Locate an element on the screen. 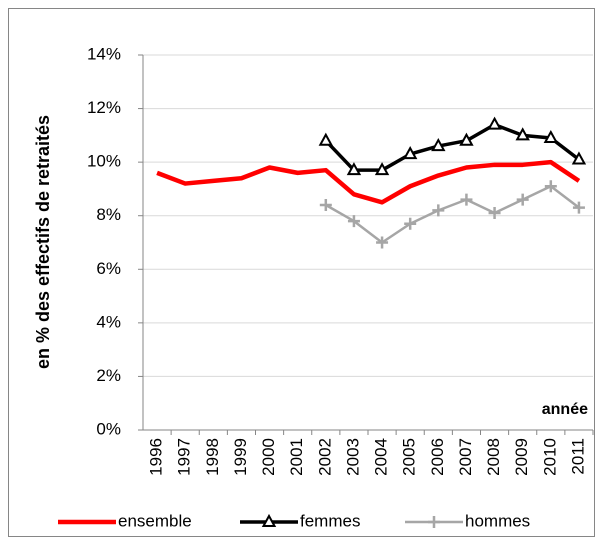 Image resolution: width=597 pixels, height=544 pixels. x-tick-label: 2006 is located at coordinates (437, 457).